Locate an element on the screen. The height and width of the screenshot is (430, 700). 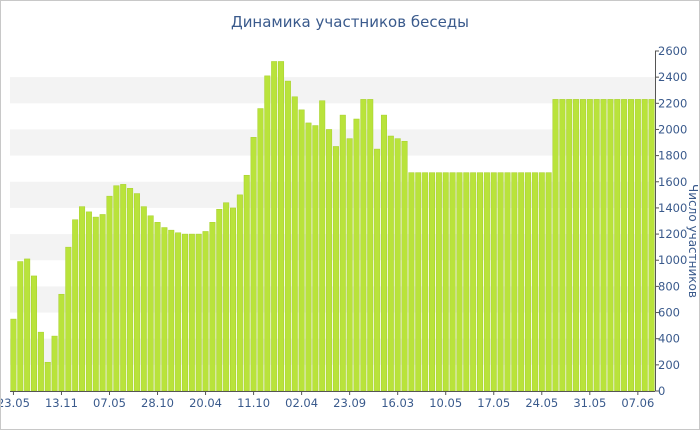
x-tick-label: 24.05 is located at coordinates (541, 403).